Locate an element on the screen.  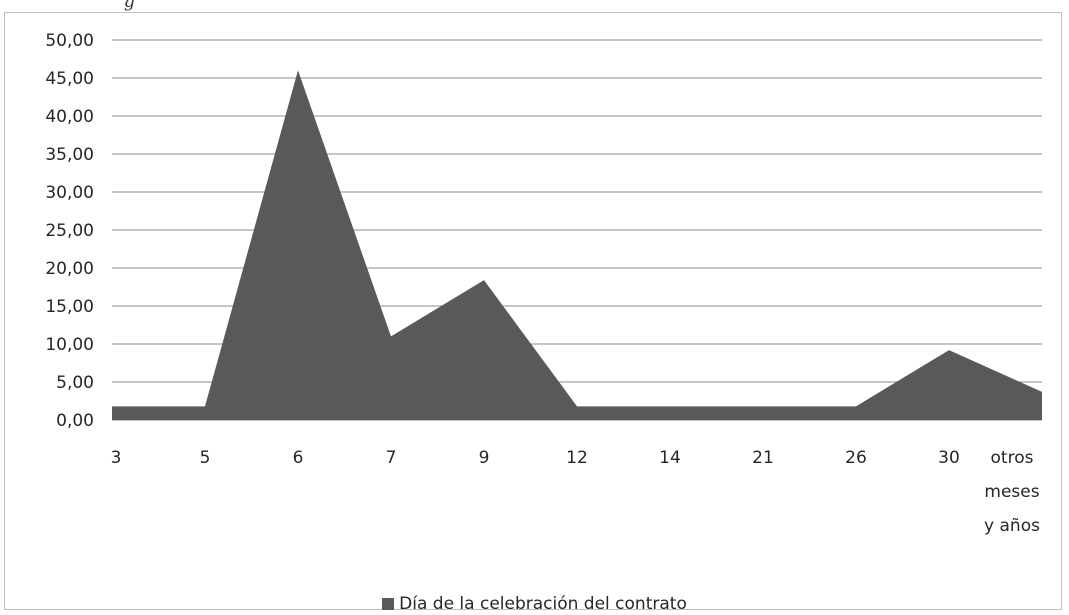
legend: Día de la celebración del contrato is located at coordinates (534, 604).